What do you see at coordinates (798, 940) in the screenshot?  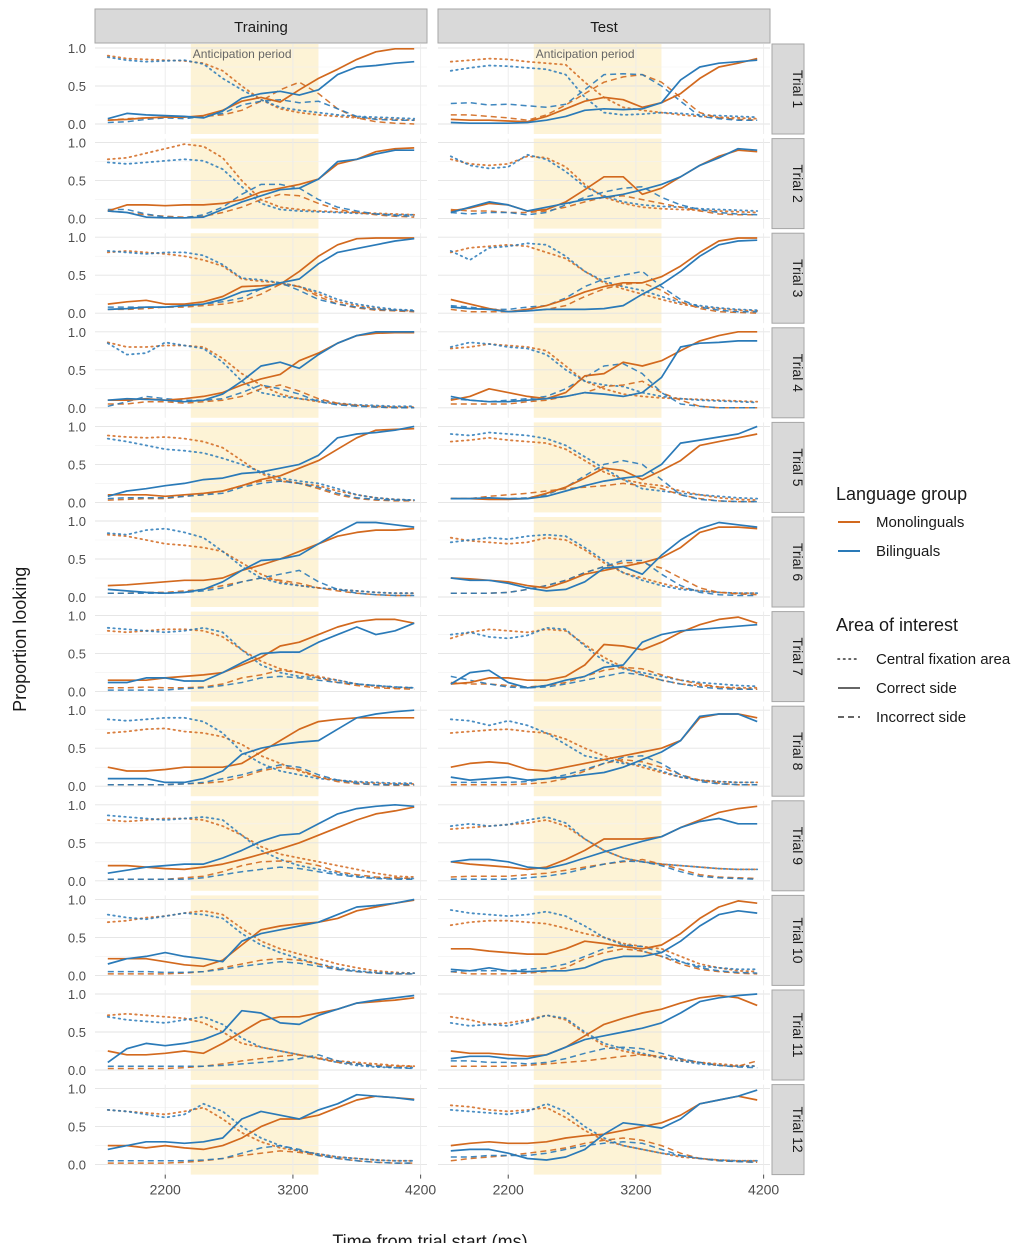 I see `row-strip-label: Trial 10` at bounding box center [798, 940].